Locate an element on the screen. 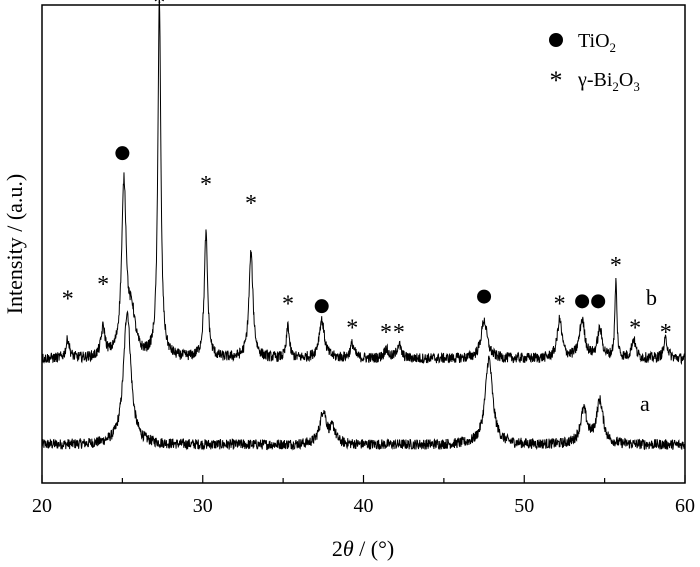 This screenshot has height=567, width=700. legend-asterisk-marker: * is located at coordinates (556, 80).